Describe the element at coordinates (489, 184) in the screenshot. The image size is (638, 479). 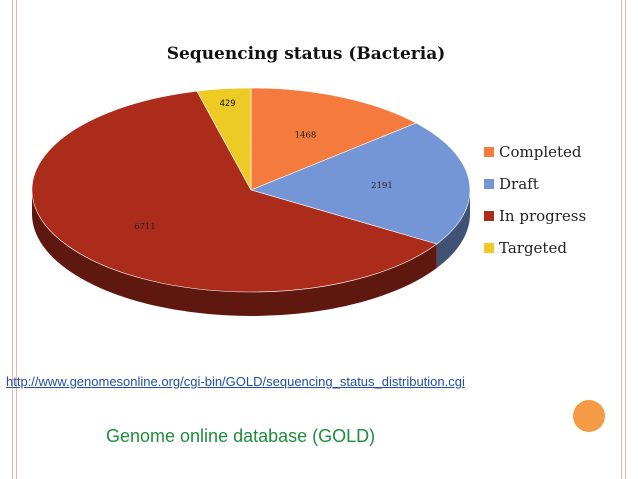
I see `legend-swatch-draft` at that location.